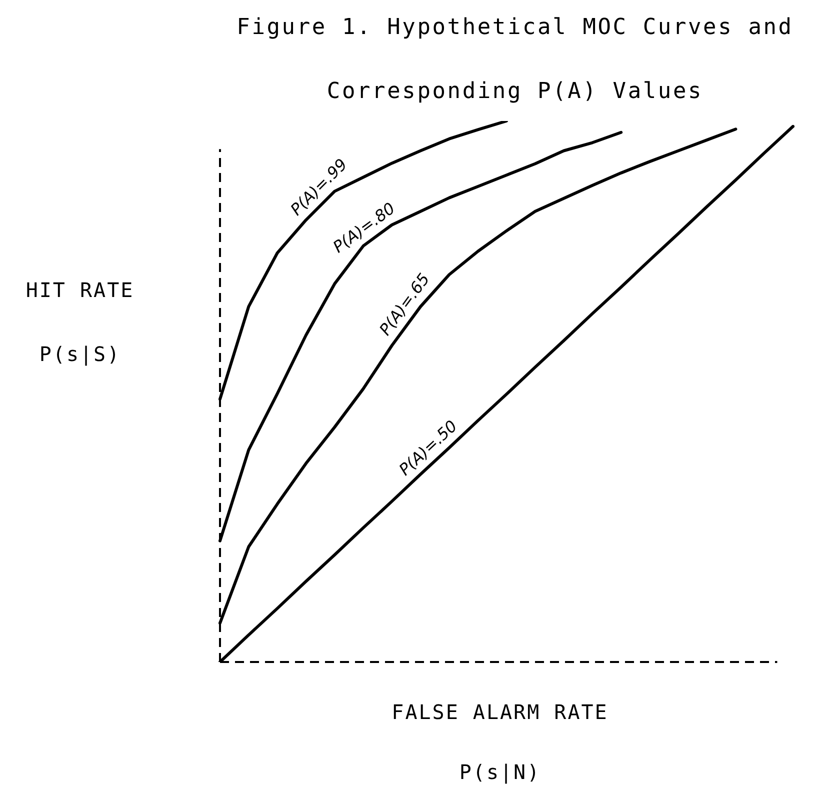 The image size is (834, 790). Describe the element at coordinates (500, 742) in the screenshot. I see `text: FALSE ALARM RATE P(s|N)` at that location.